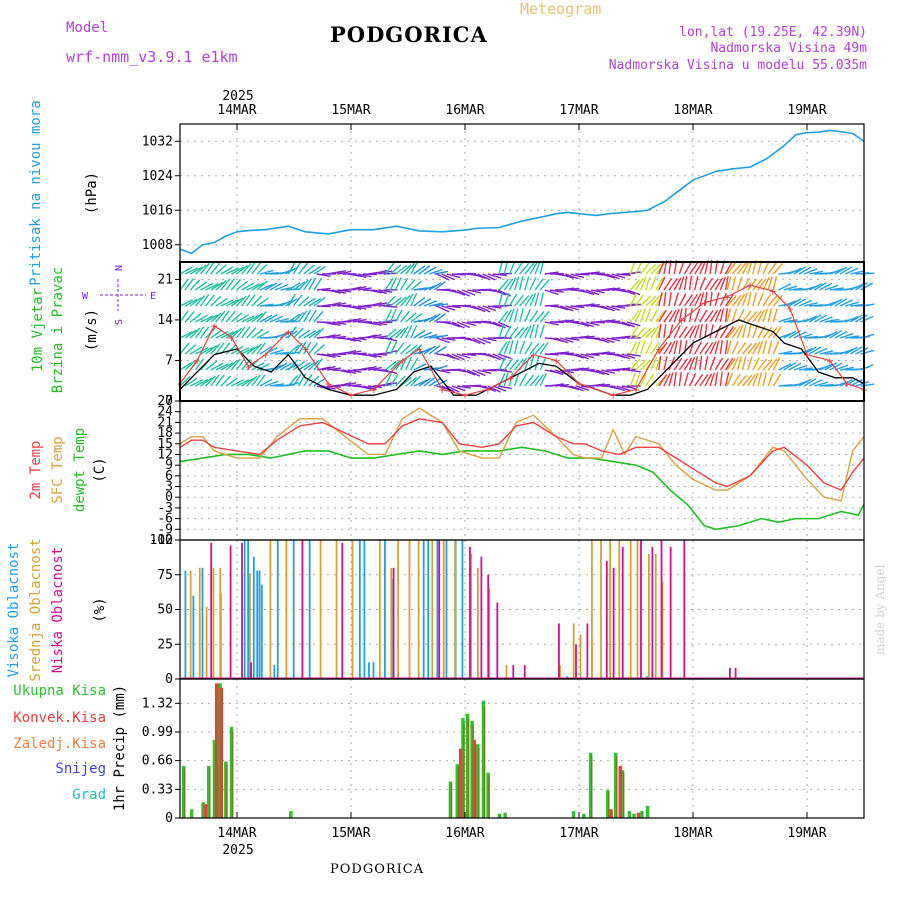  Describe the element at coordinates (236, 110) in the screenshot. I see `date-label-top: 14MAR` at that location.